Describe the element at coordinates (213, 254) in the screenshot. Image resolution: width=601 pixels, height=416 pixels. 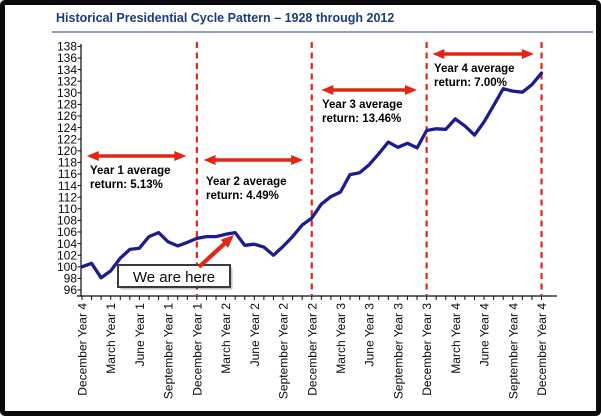
I see `we-are-here-arrow-shaft` at that location.